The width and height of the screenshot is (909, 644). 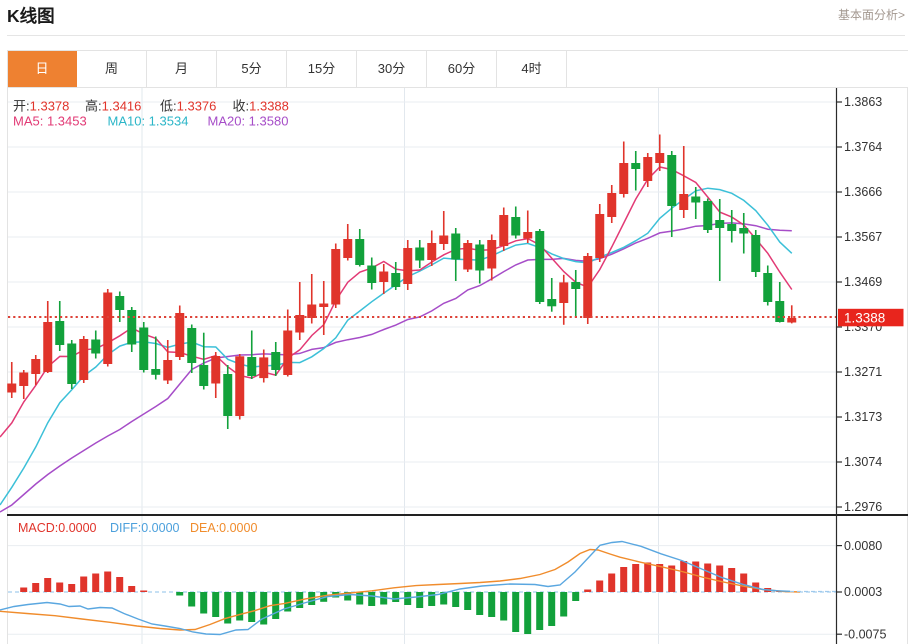 What do you see at coordinates (863, 192) in the screenshot?
I see `svg-text: 1.3666` at bounding box center [863, 192].